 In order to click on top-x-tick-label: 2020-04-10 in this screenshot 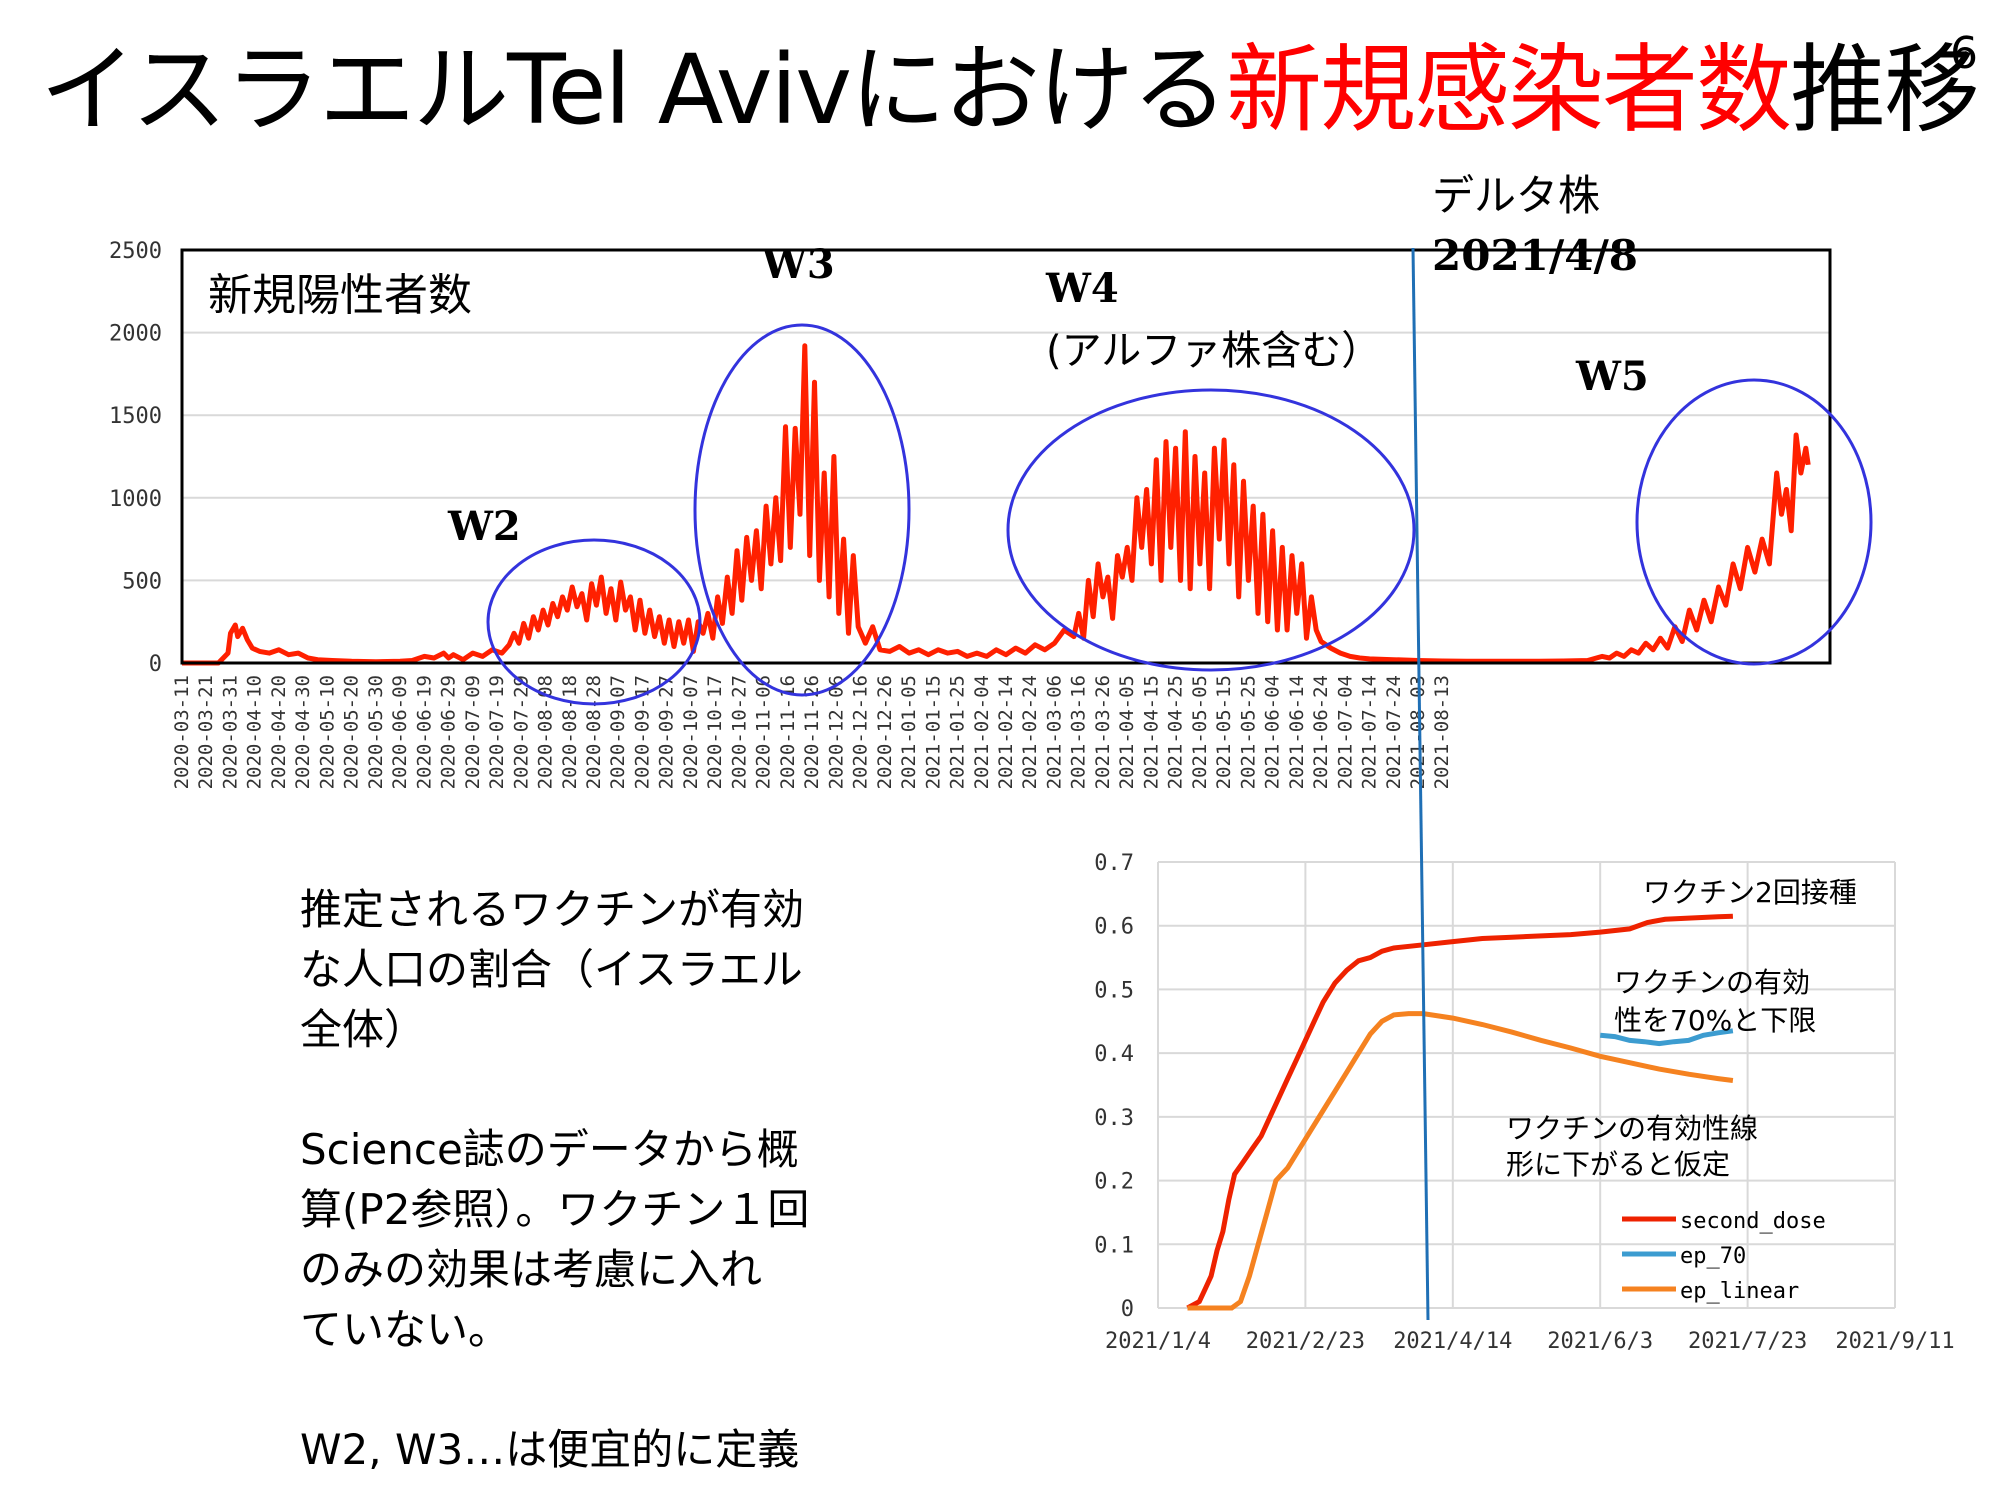, I will do `click(255, 732)`.